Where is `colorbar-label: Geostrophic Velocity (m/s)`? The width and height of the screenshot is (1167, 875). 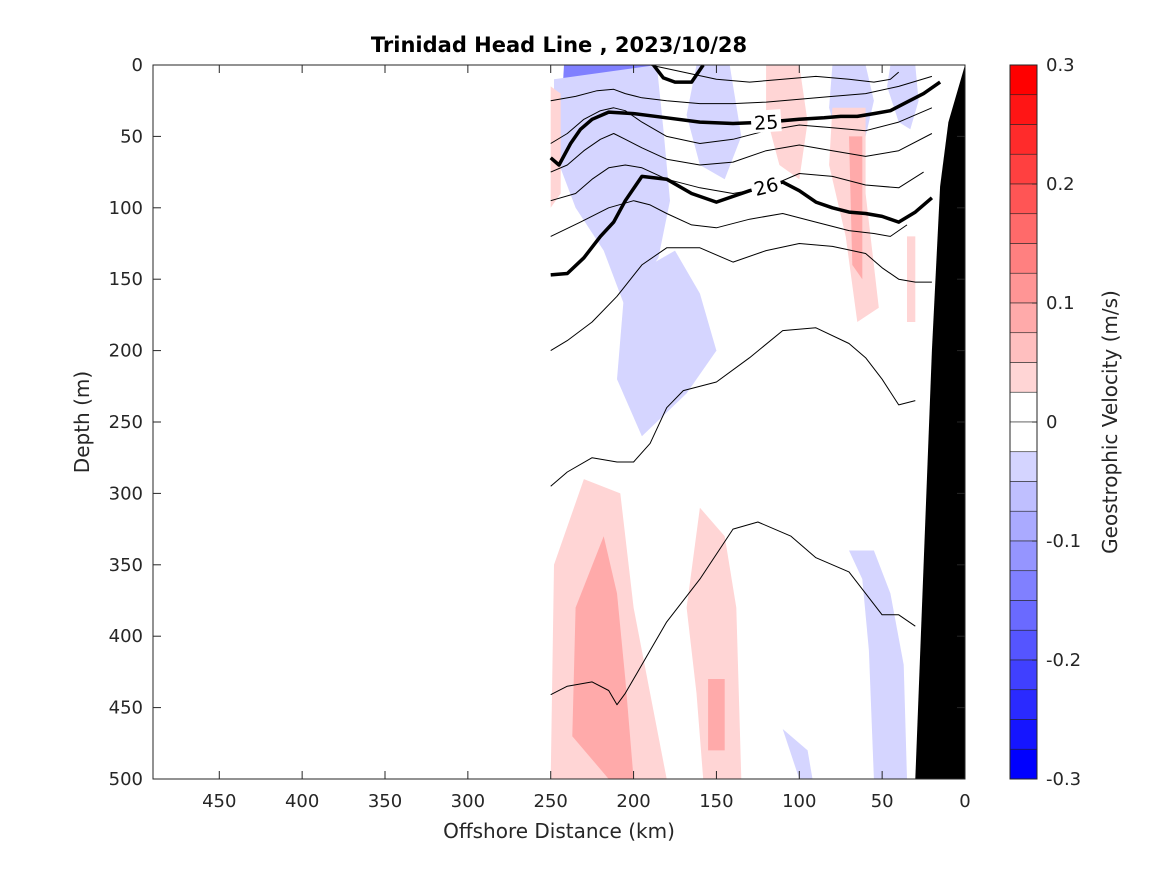 colorbar-label: Geostrophic Velocity (m/s) is located at coordinates (1110, 422).